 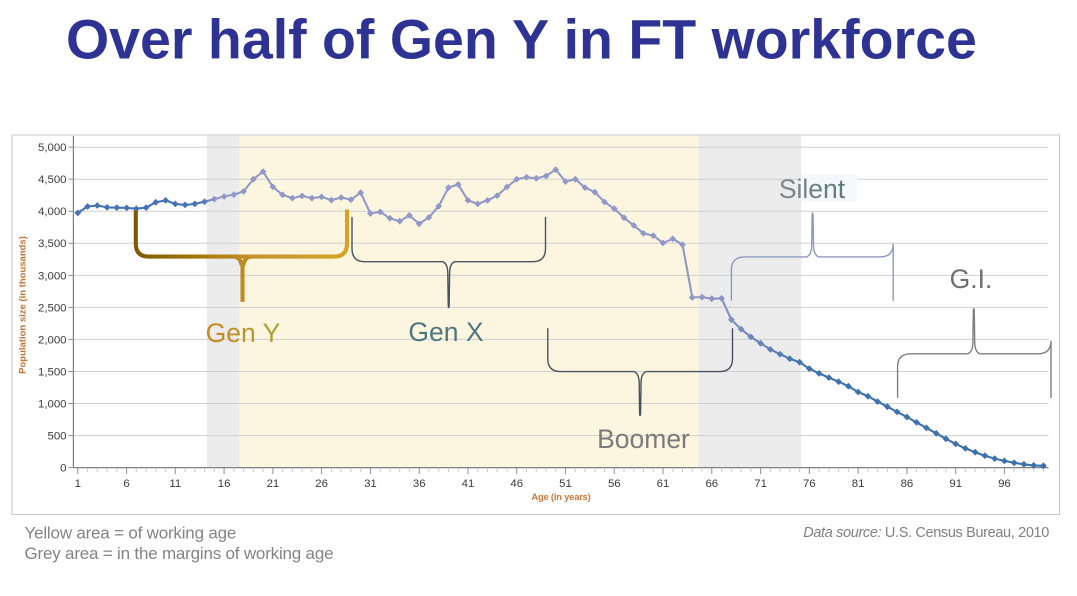 I want to click on svg-text: G.I., so click(x=971, y=279).